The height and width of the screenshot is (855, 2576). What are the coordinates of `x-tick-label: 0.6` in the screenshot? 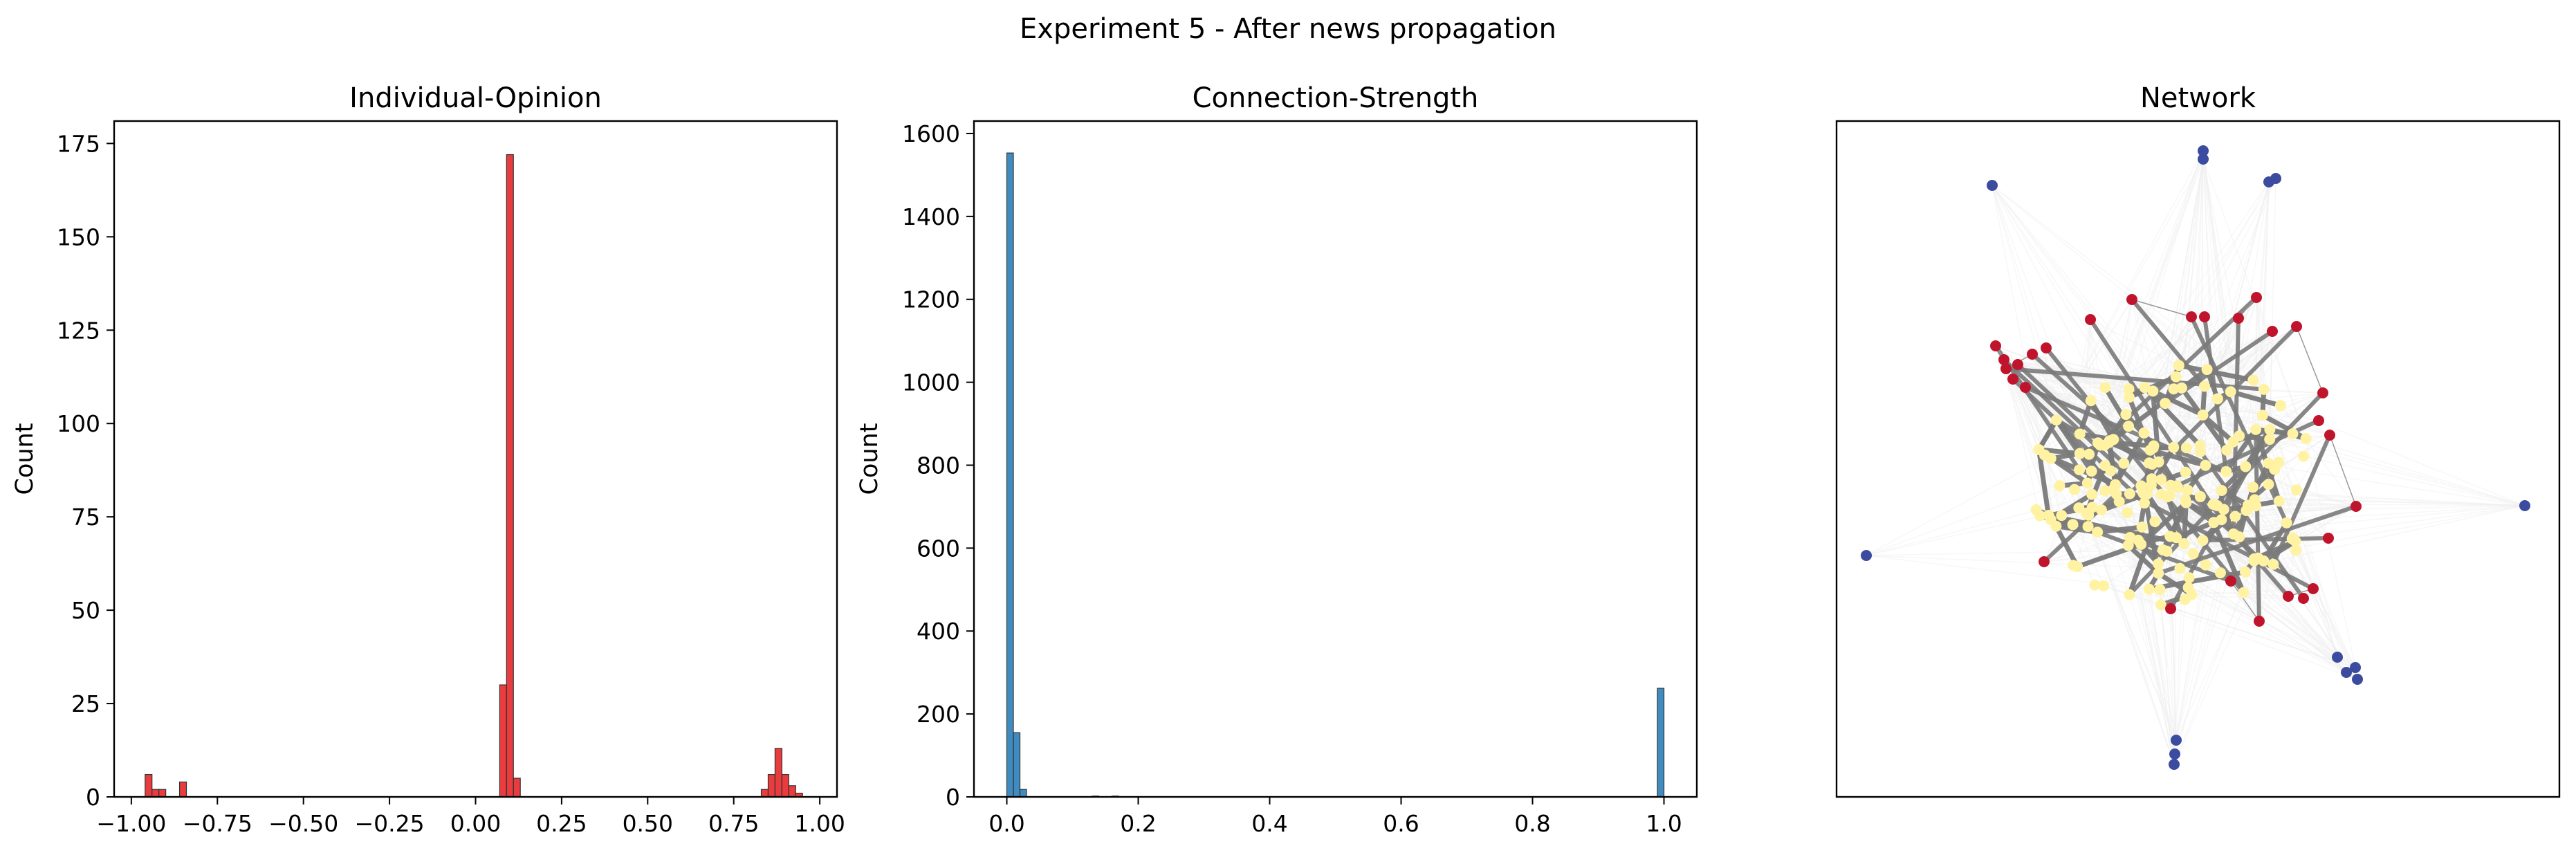 It's located at (1401, 824).